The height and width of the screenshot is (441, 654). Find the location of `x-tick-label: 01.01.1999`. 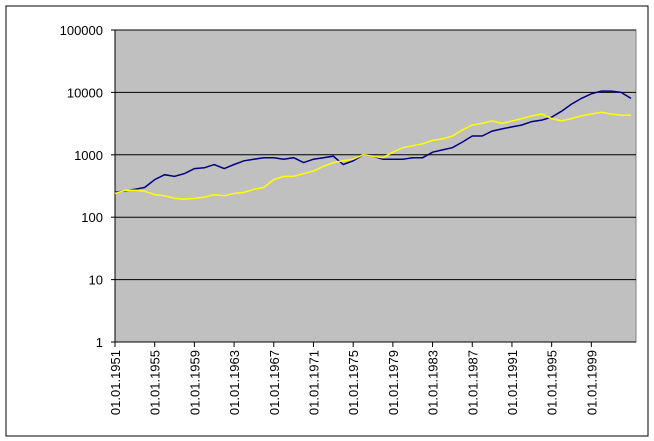

x-tick-label: 01.01.1999 is located at coordinates (591, 382).